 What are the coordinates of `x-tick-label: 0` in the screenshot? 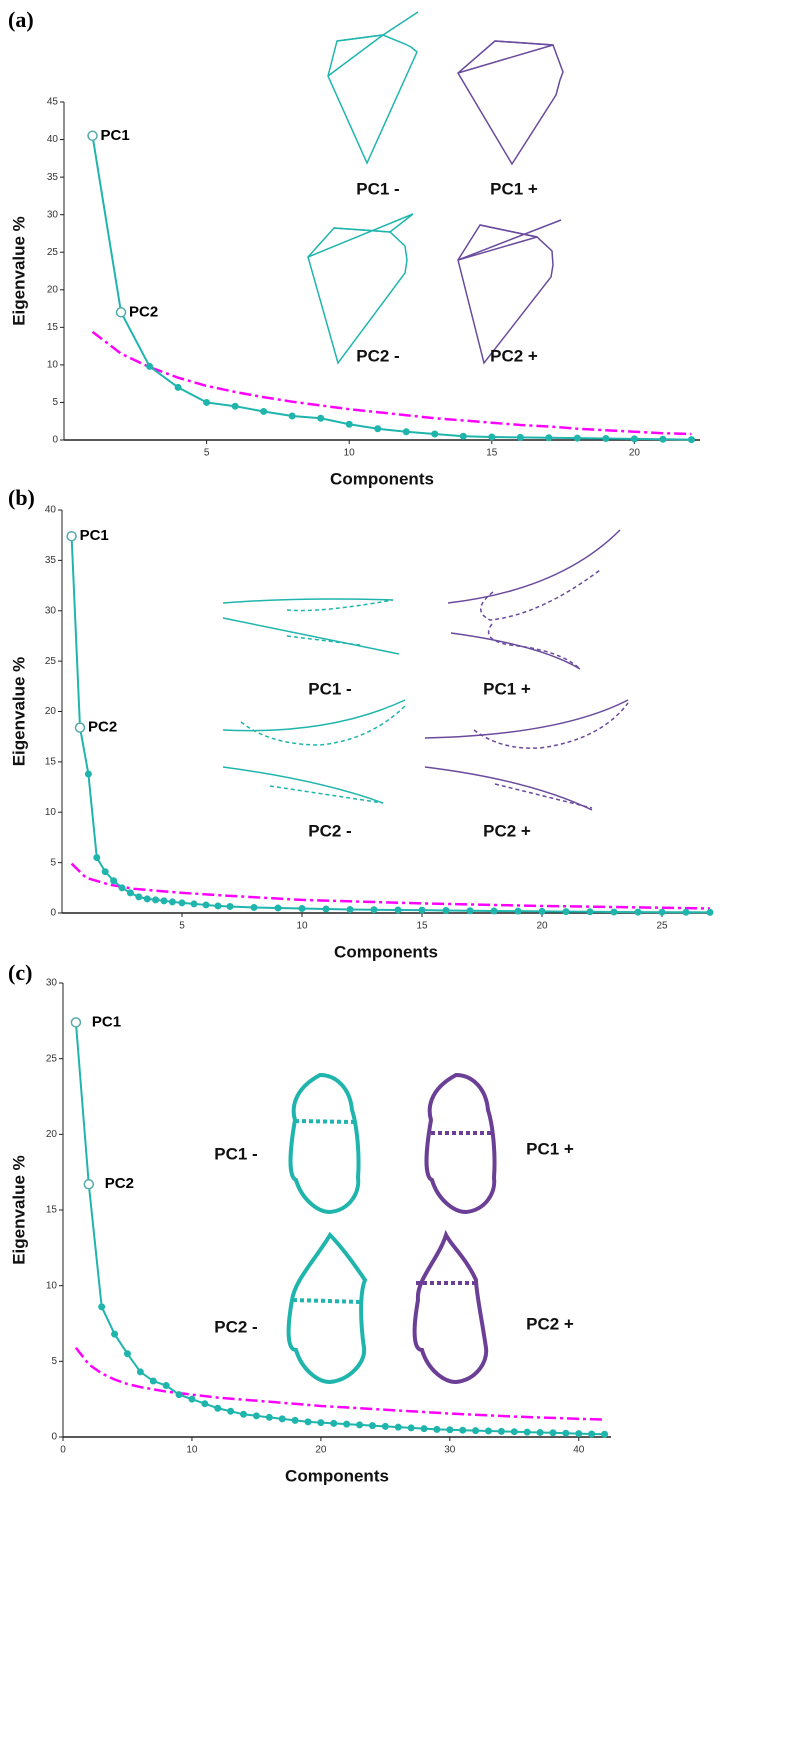 It's located at (63, 1450).